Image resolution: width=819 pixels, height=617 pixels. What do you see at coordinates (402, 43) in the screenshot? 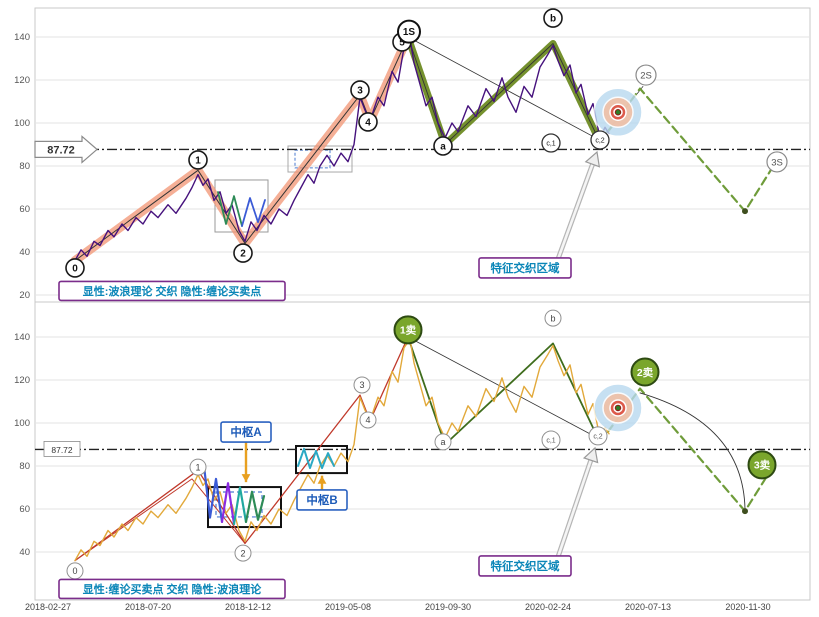
I see `svg-text: 5` at bounding box center [402, 43].